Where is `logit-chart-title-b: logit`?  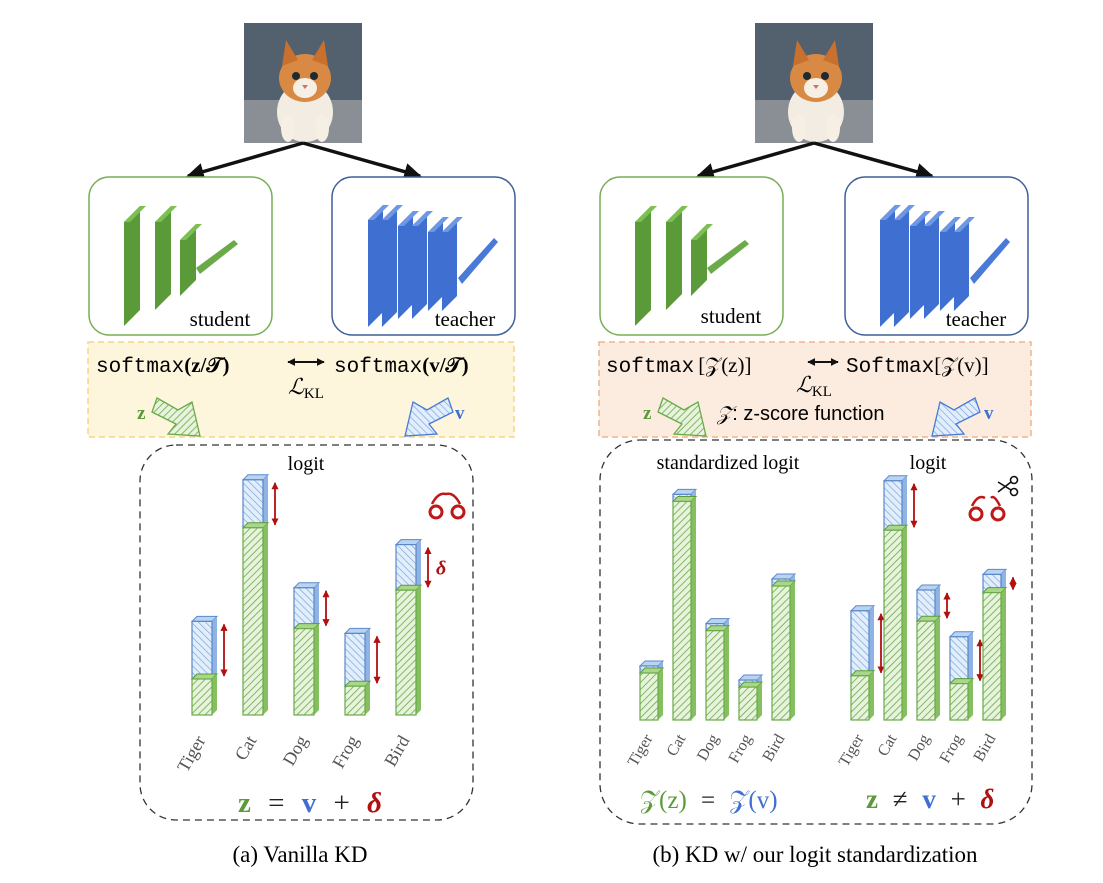
logit-chart-title-b: logit is located at coordinates (928, 463).